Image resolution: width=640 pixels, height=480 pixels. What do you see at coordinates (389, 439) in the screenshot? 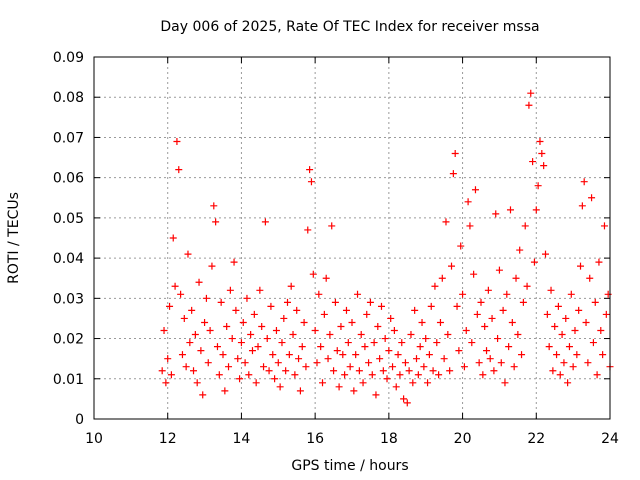
I see `x-tick-label: 18` at bounding box center [389, 439].